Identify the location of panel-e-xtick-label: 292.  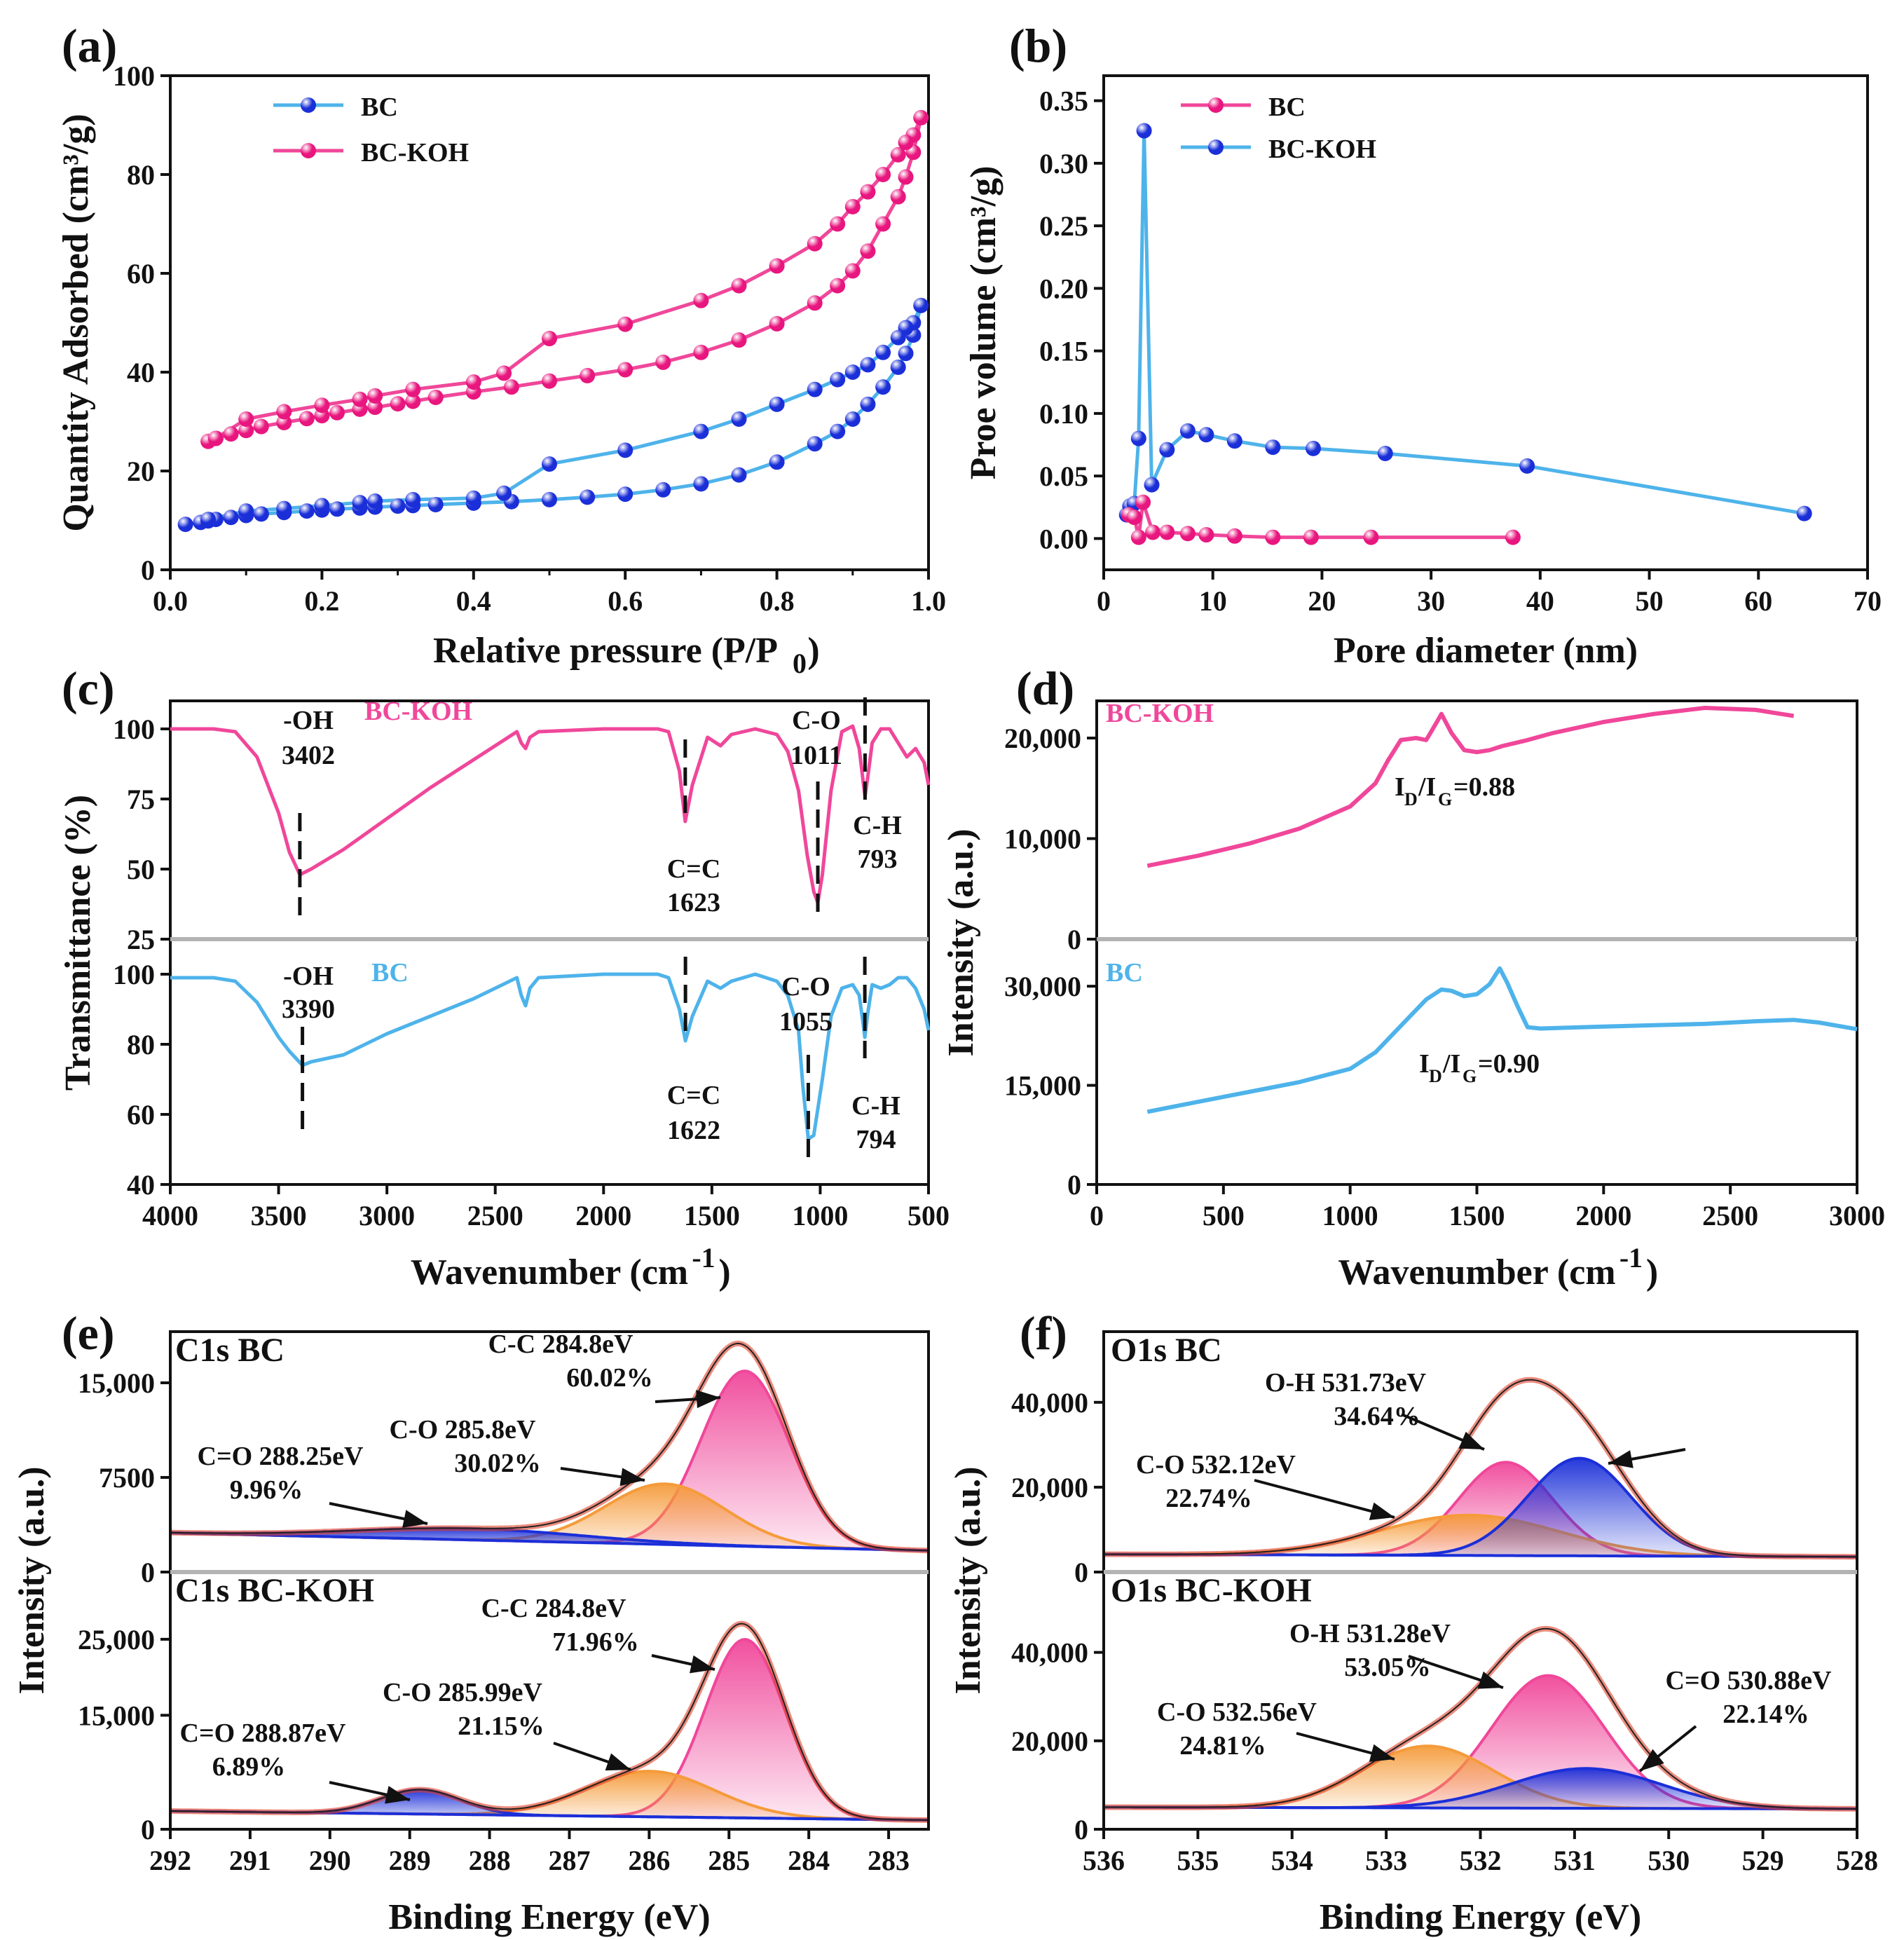
(170, 1860).